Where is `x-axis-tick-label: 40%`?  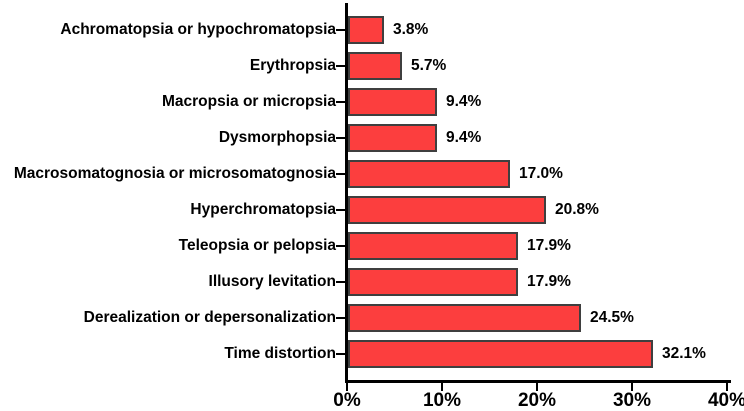
x-axis-tick-label: 40% is located at coordinates (725, 400).